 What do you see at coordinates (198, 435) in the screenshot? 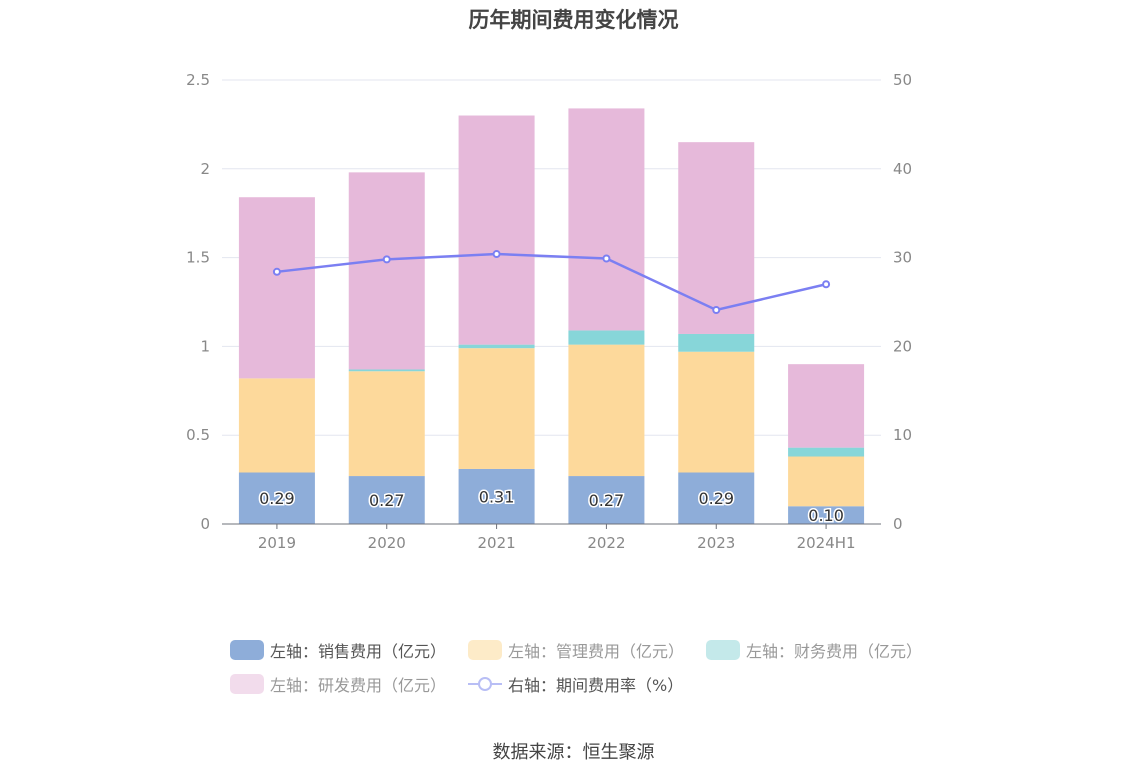
I see `y-left-tick-label: 0.5` at bounding box center [198, 435].